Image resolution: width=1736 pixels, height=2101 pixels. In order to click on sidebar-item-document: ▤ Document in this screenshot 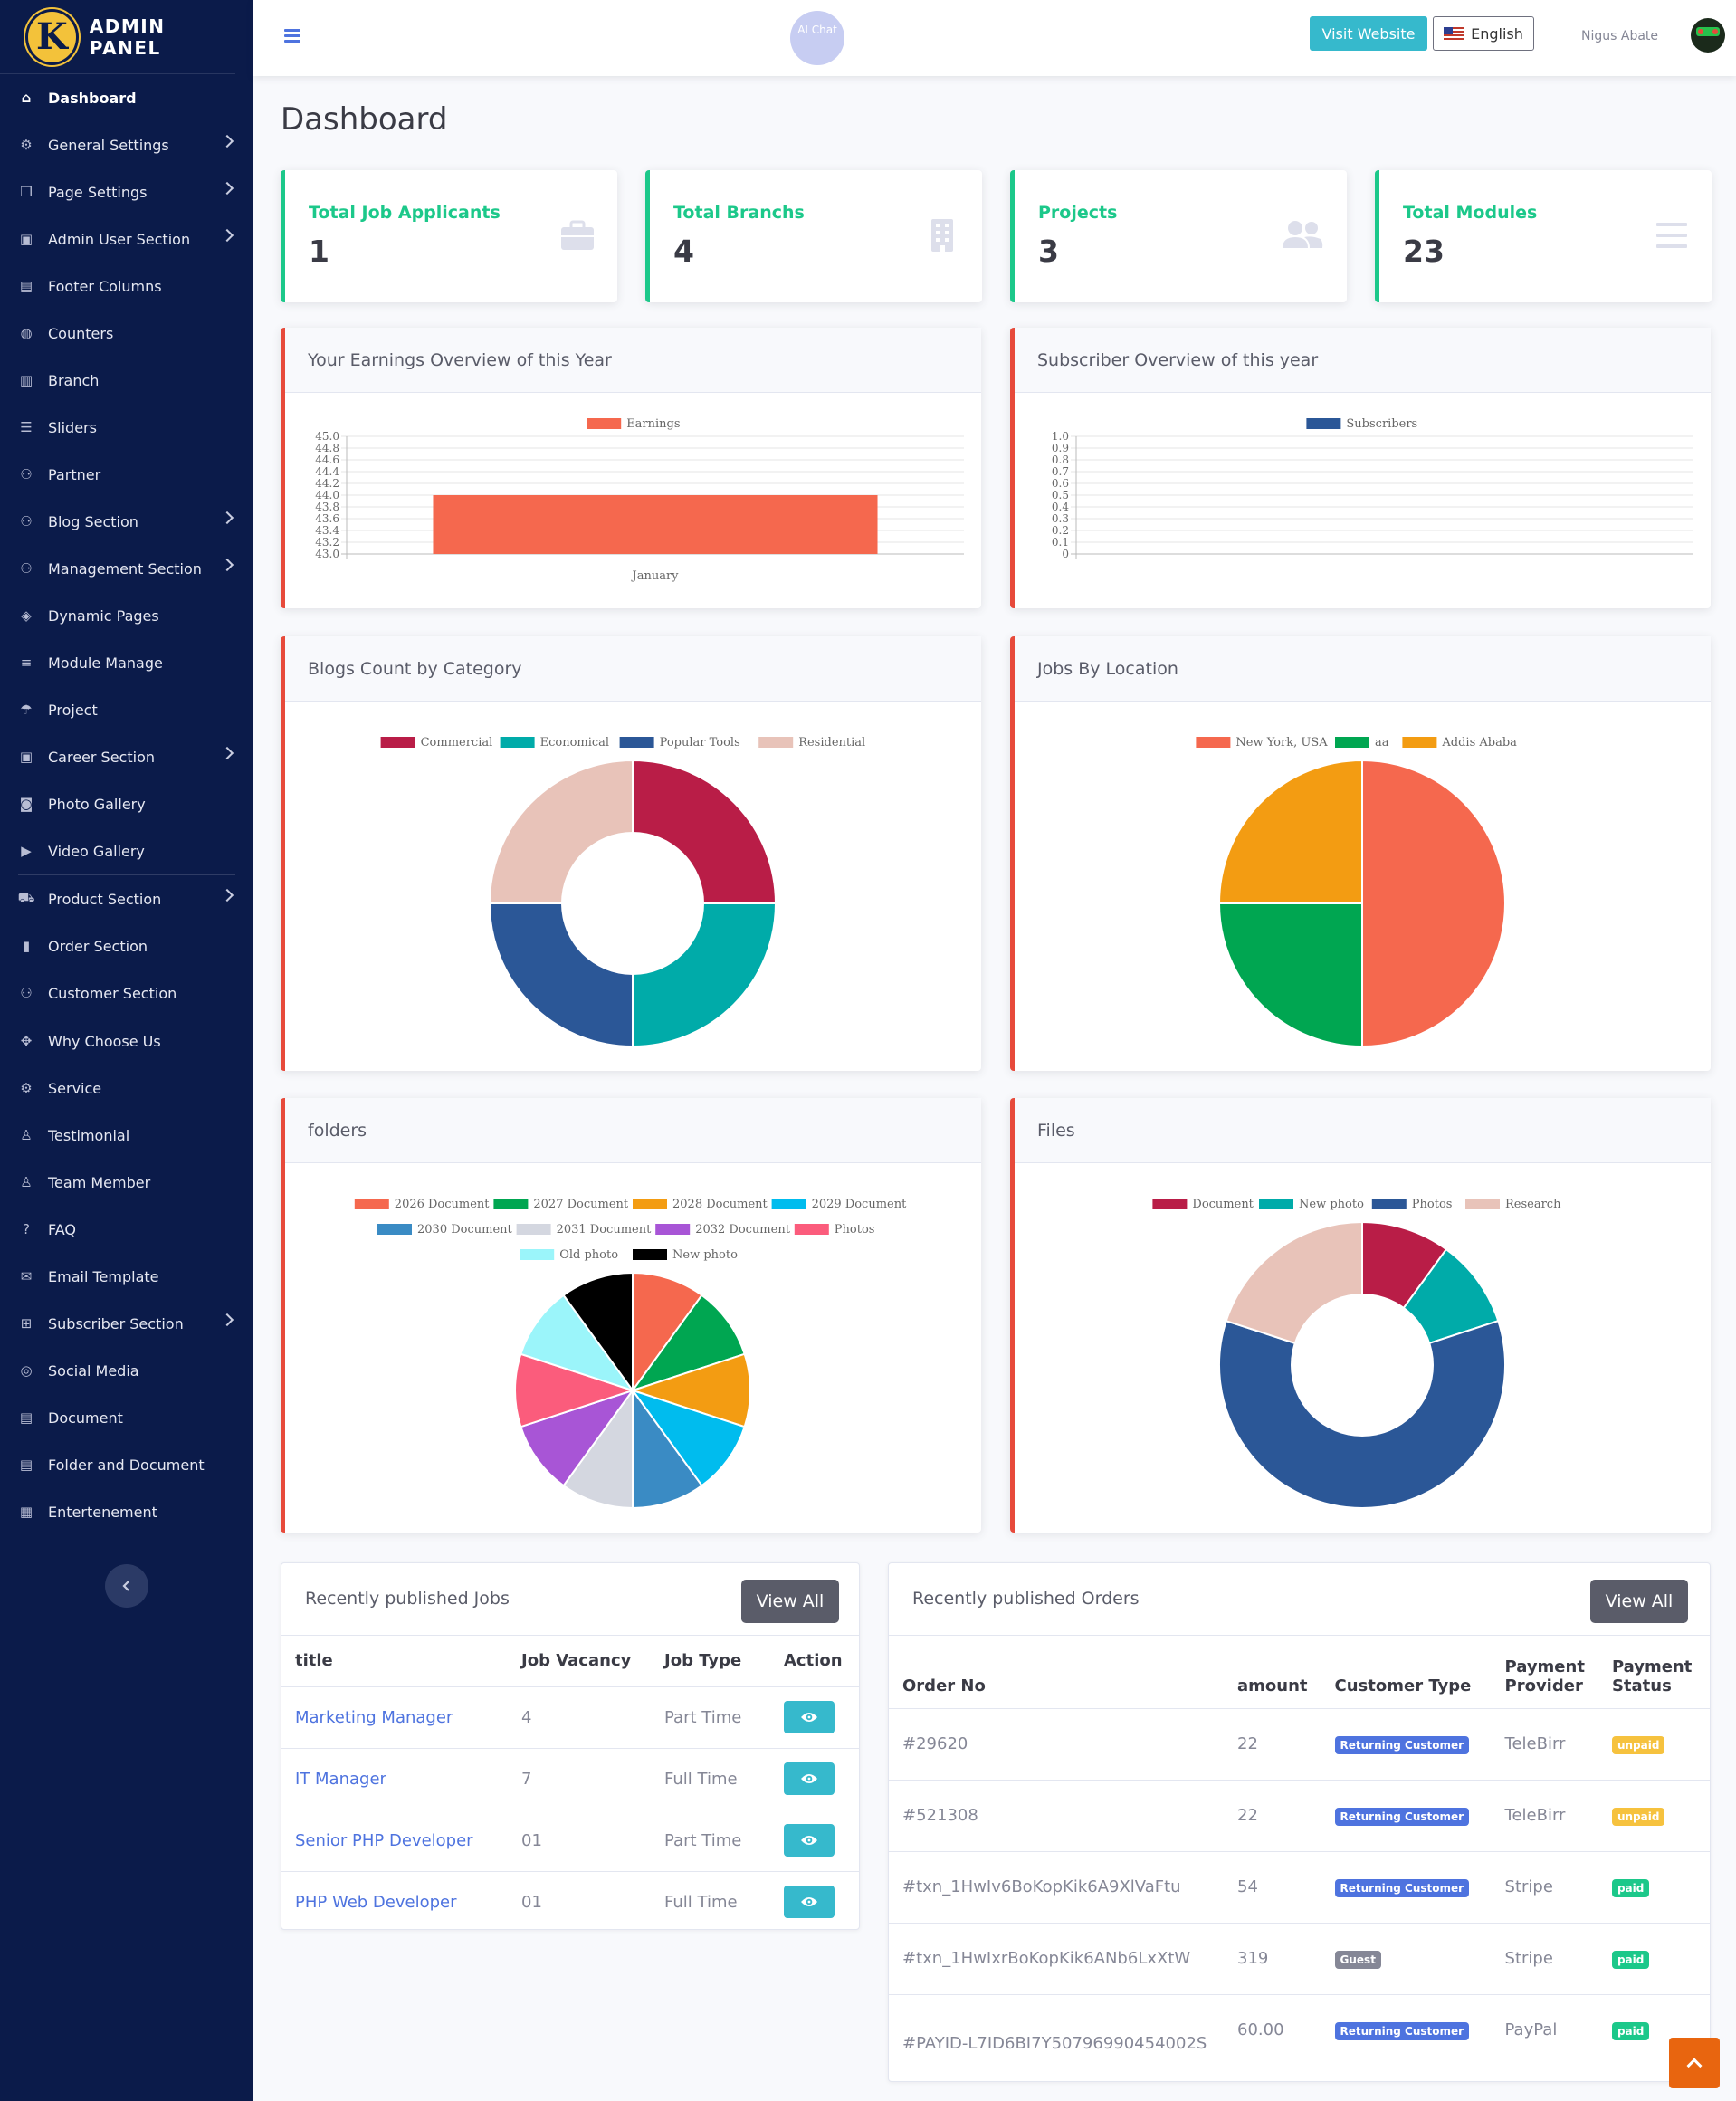, I will do `click(126, 1418)`.